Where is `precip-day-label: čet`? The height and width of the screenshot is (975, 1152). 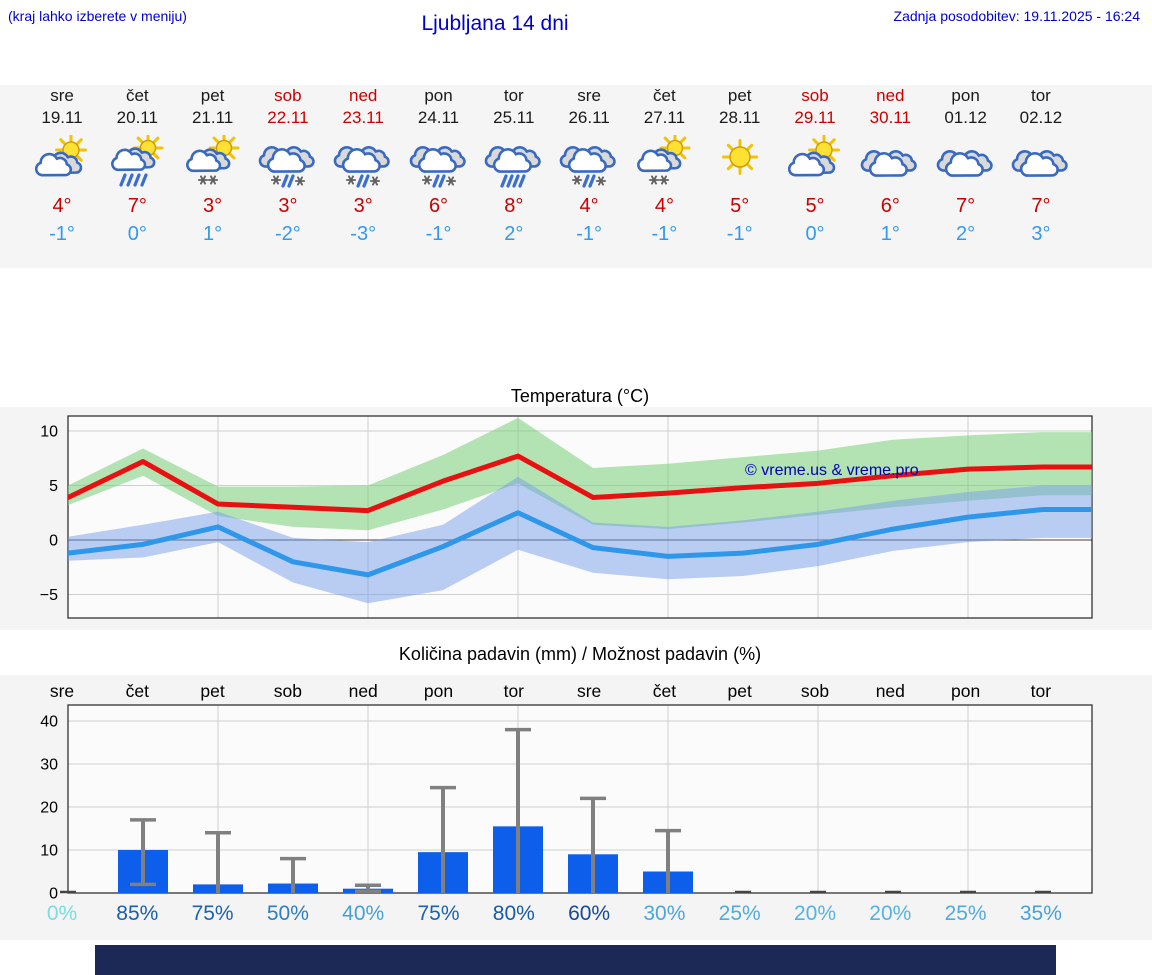
precip-day-label: čet is located at coordinates (664, 691).